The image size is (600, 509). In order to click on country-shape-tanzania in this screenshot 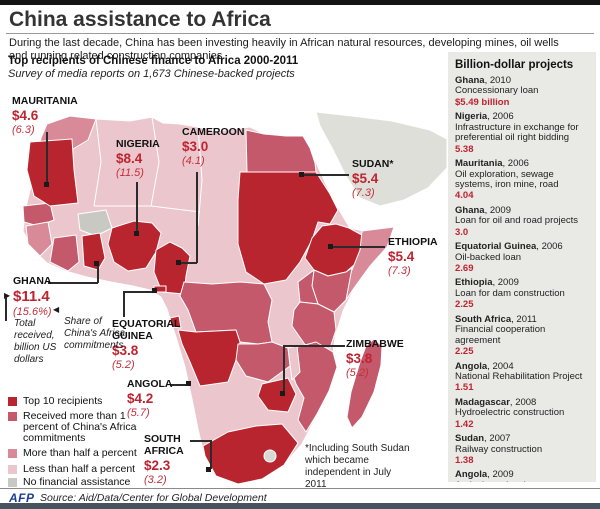, I will do `click(314, 325)`.